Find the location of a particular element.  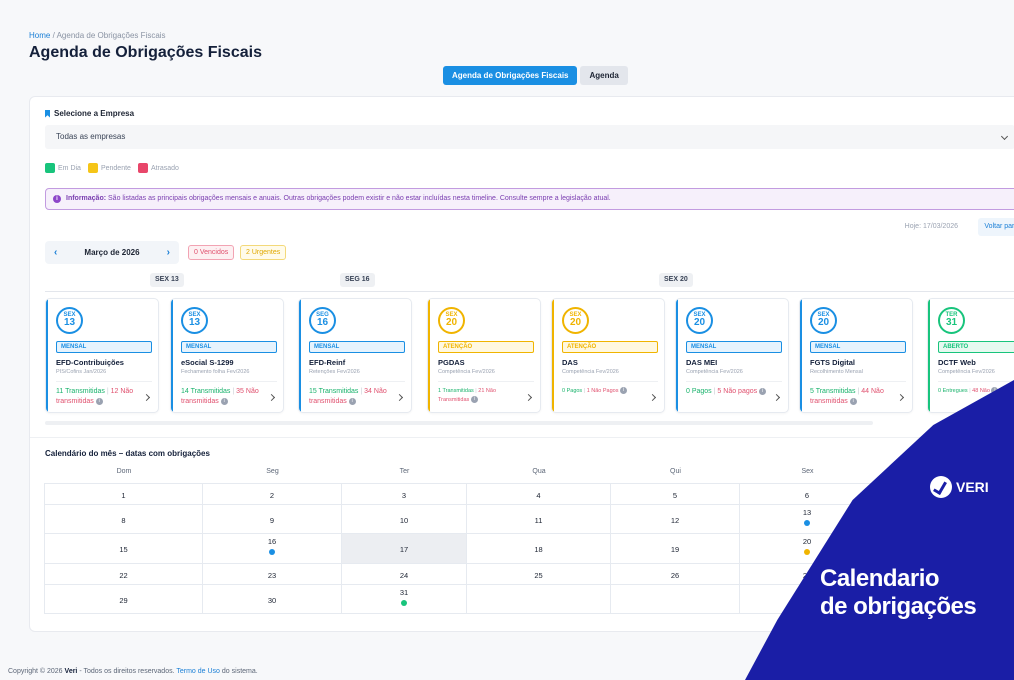

next-month-button: › is located at coordinates (168, 252).